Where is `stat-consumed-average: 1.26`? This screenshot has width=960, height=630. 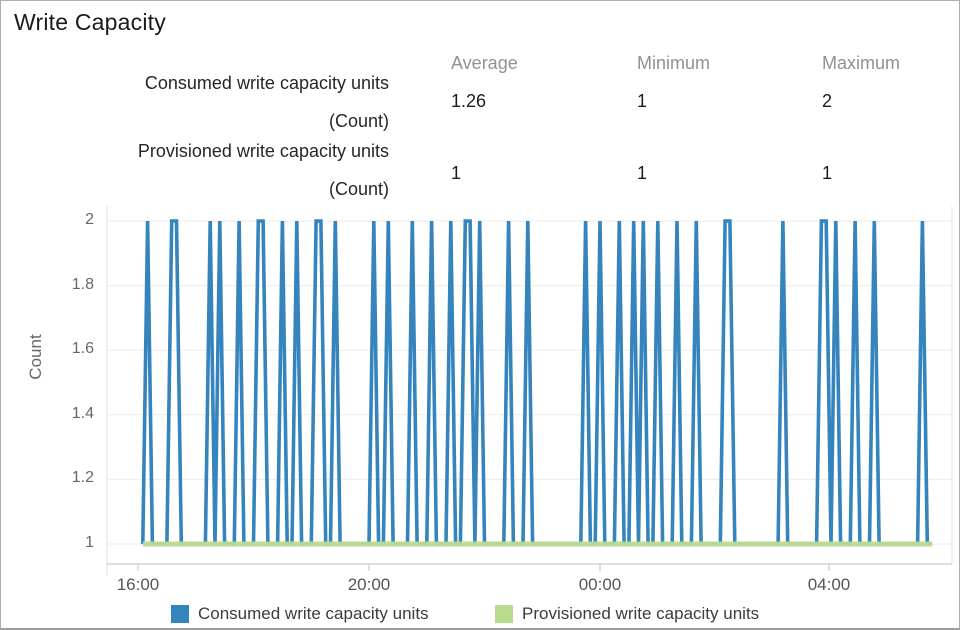
stat-consumed-average: 1.26 is located at coordinates (469, 101).